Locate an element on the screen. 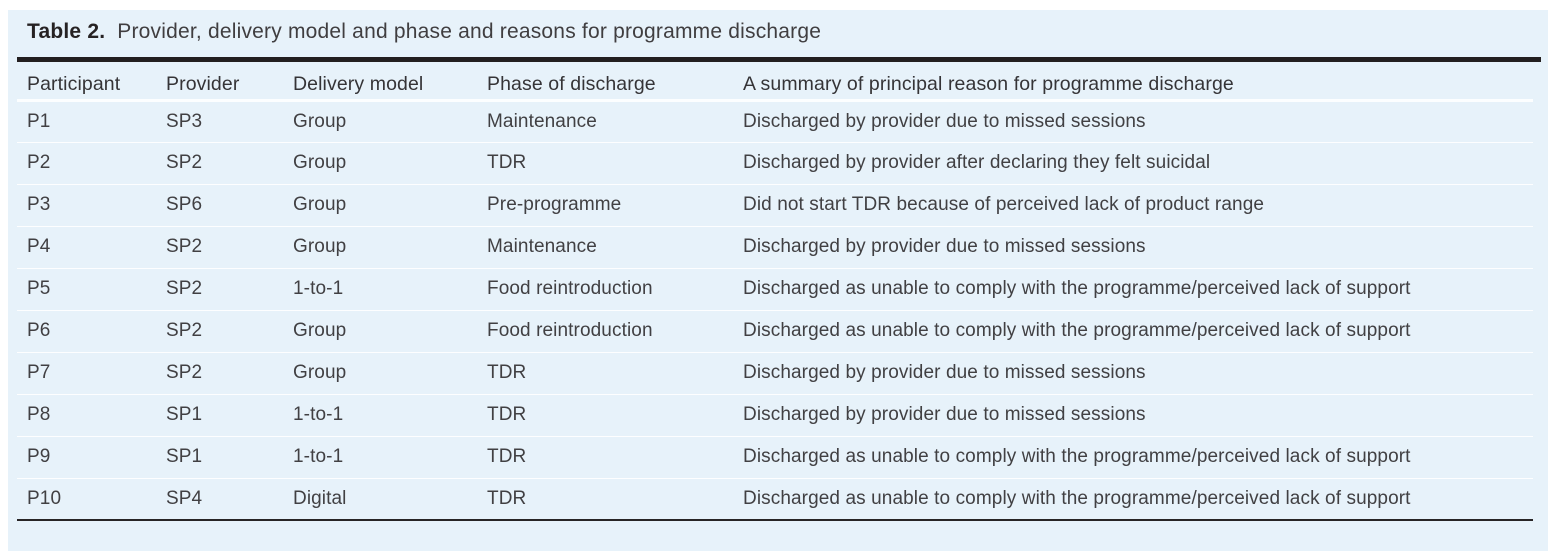 The image size is (1553, 558). top-rule is located at coordinates (779, 59).